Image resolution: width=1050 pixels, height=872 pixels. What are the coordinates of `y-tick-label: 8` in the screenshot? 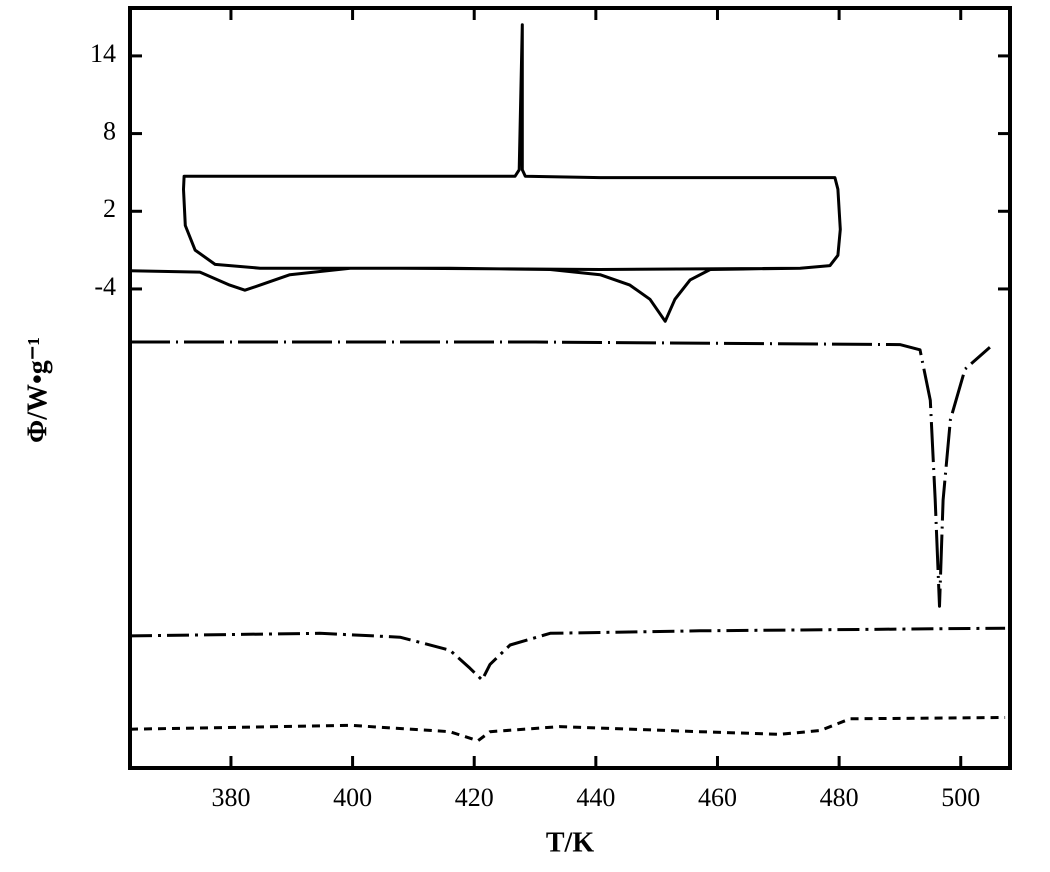 It's located at (109, 131).